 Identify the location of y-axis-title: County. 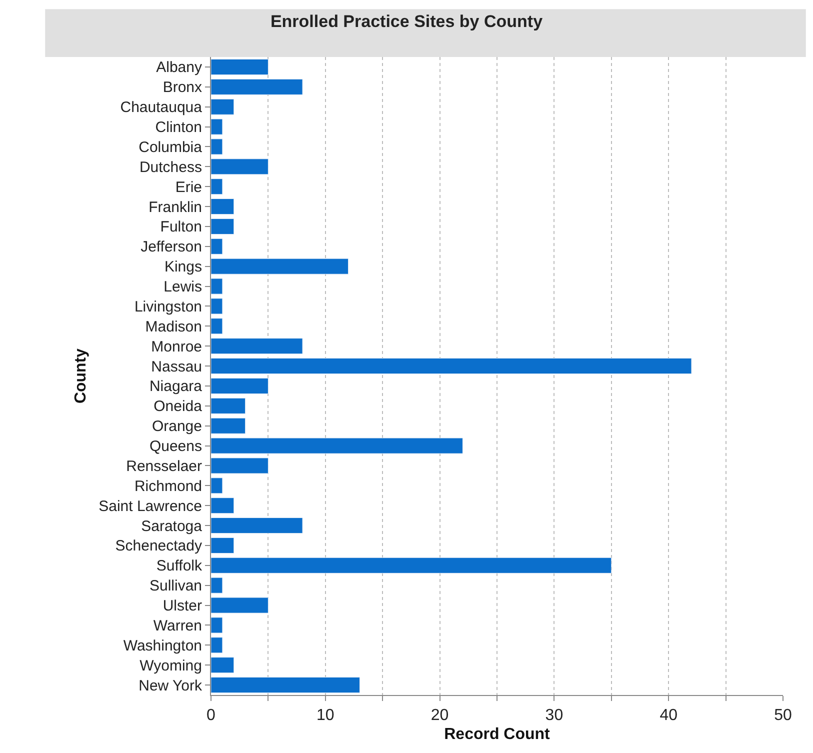
(81, 376).